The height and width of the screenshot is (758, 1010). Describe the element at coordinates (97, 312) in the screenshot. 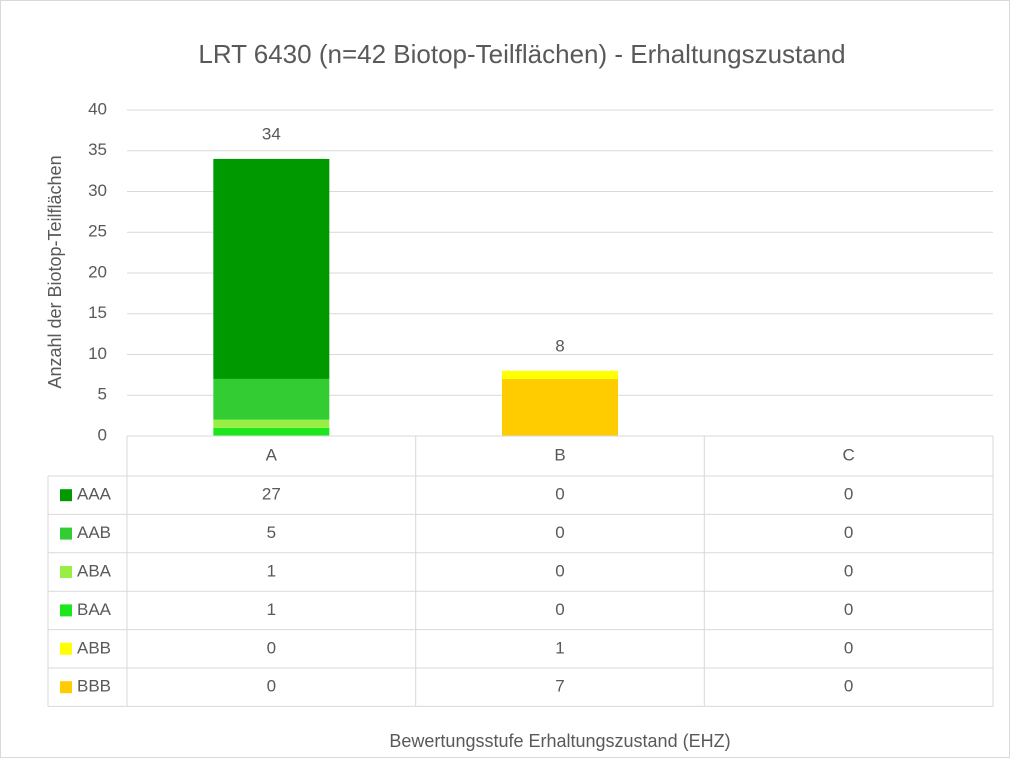

I see `y-tick-label: 15` at that location.